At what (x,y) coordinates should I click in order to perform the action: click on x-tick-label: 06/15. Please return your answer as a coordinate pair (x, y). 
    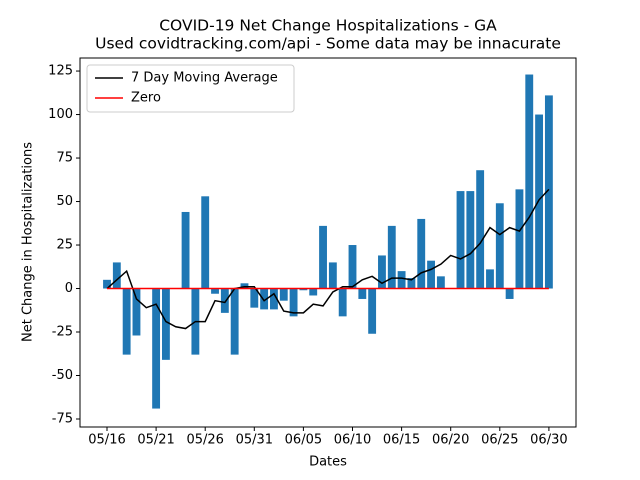
    Looking at the image, I should click on (401, 440).